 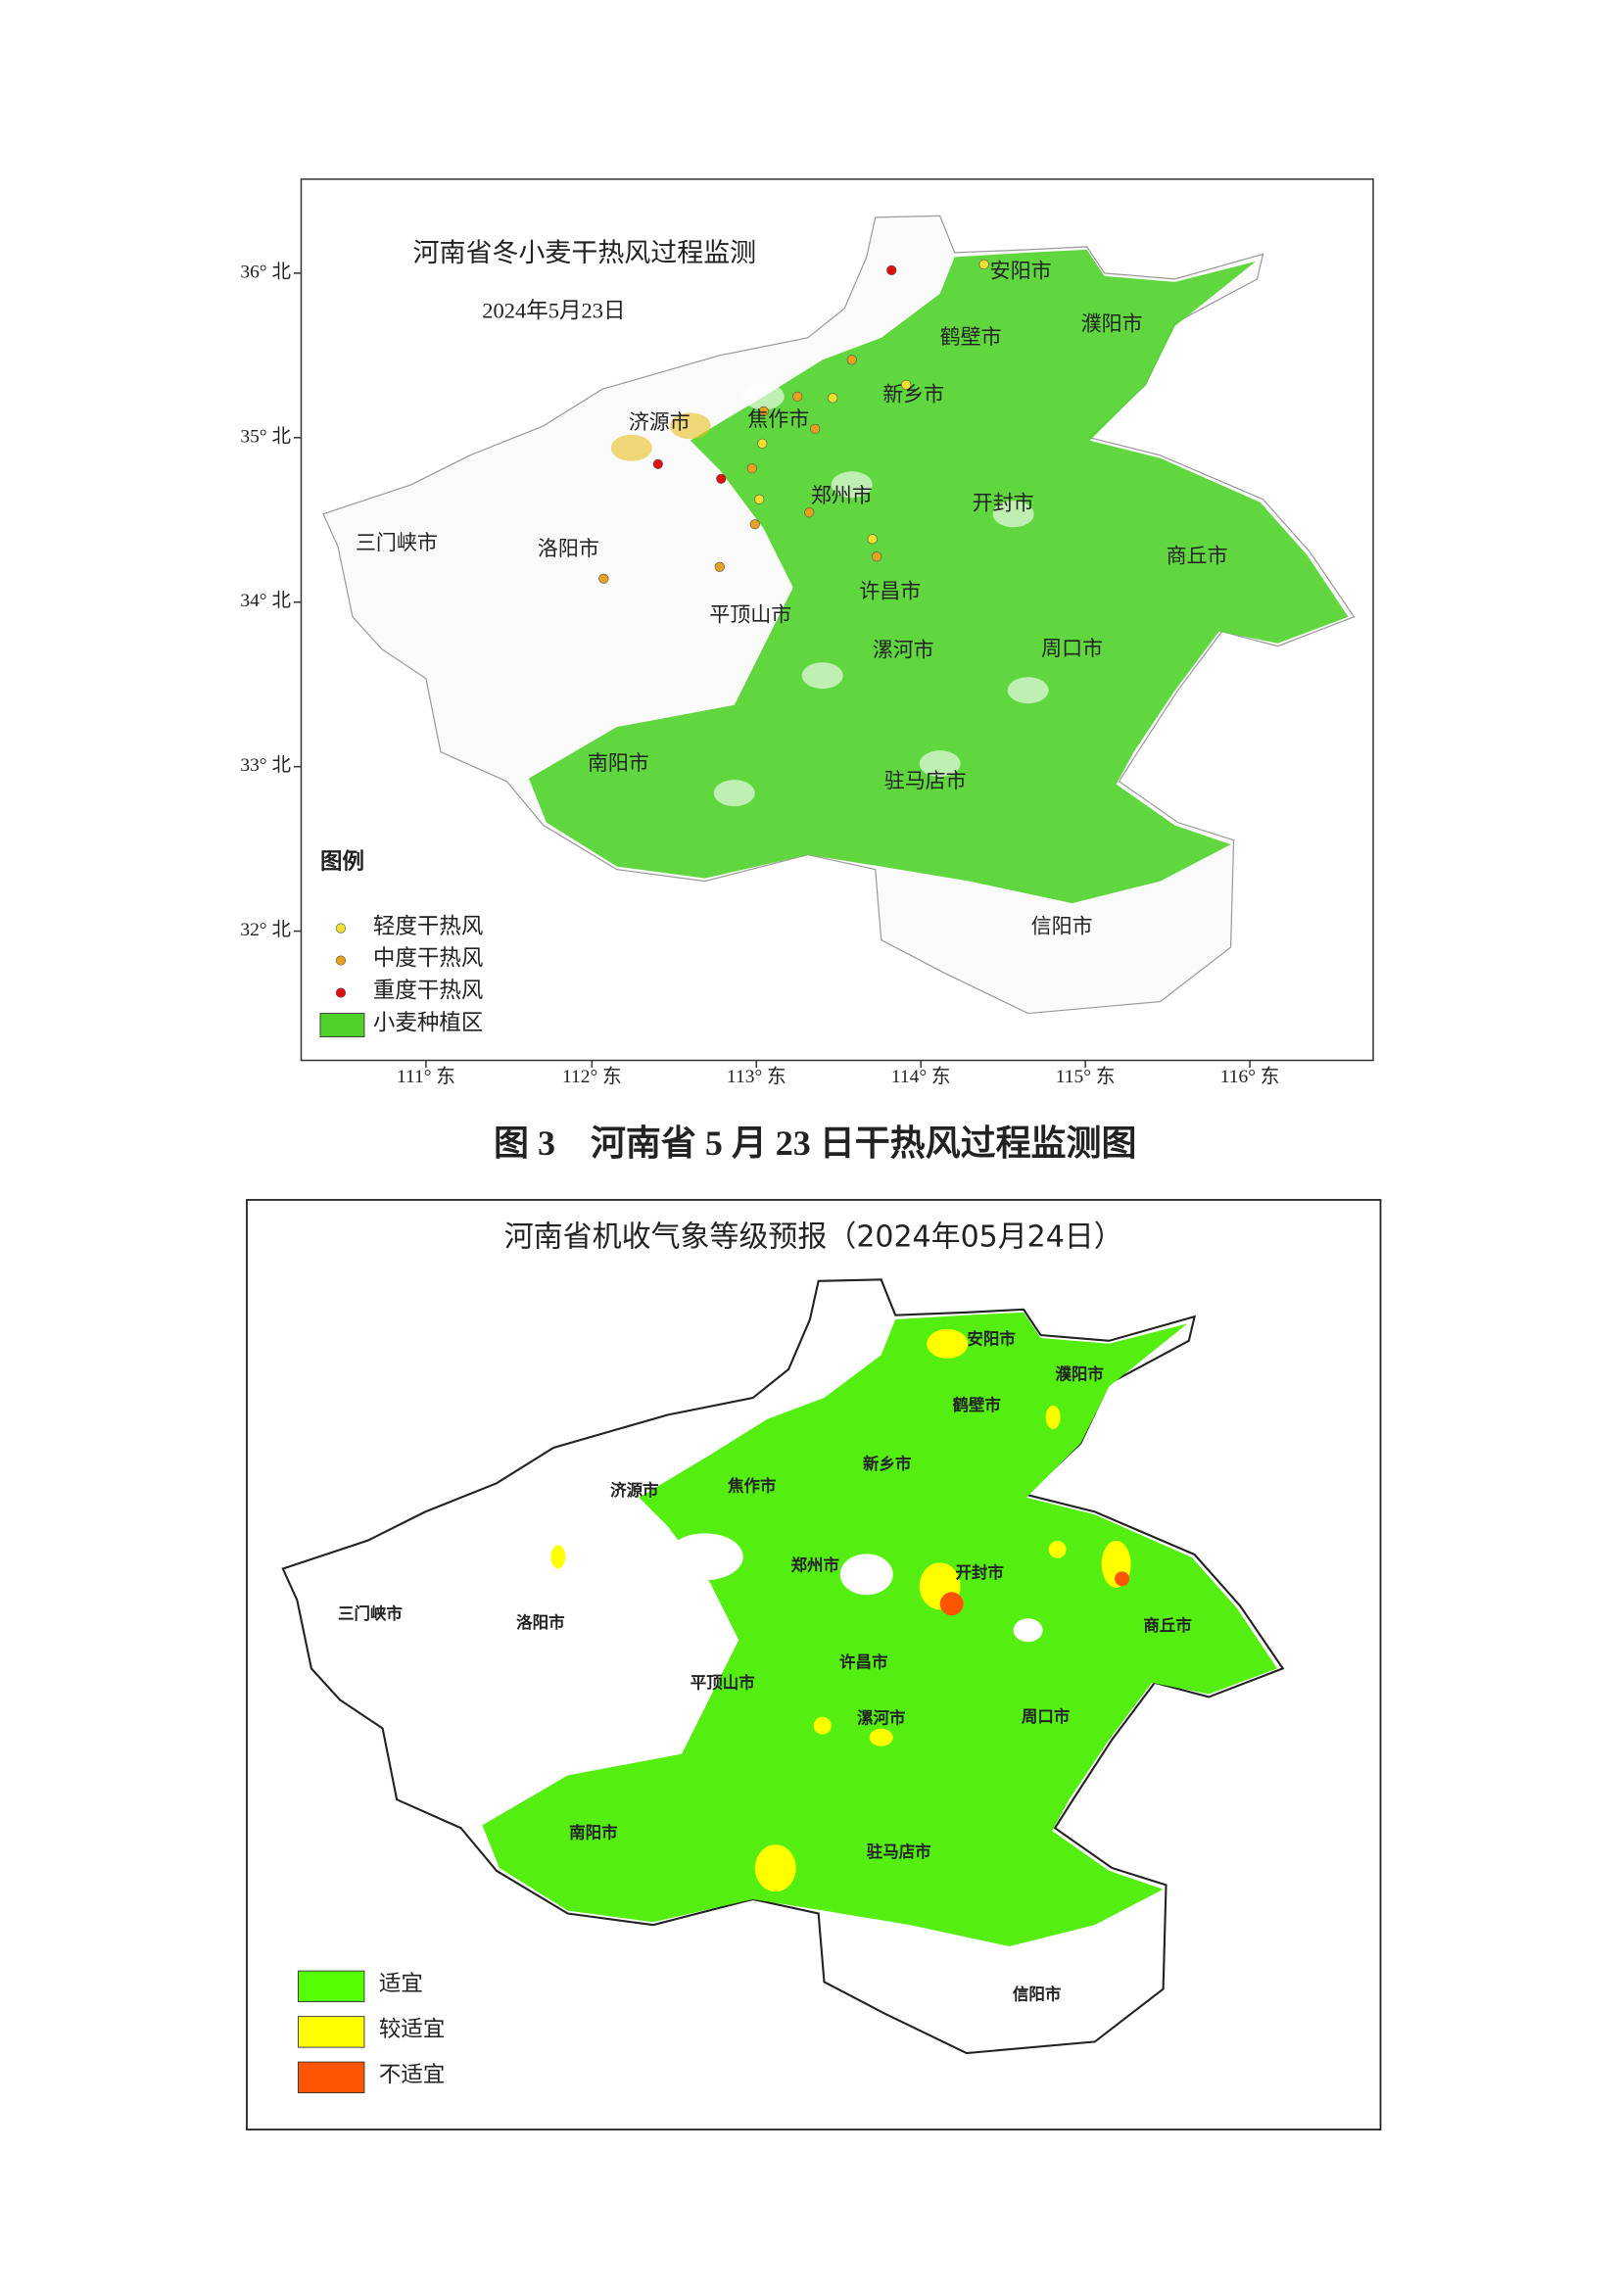 What do you see at coordinates (815, 1143) in the screenshot?
I see `caption: 图 3 河南省 5 月 23 日干热风过程监测图` at bounding box center [815, 1143].